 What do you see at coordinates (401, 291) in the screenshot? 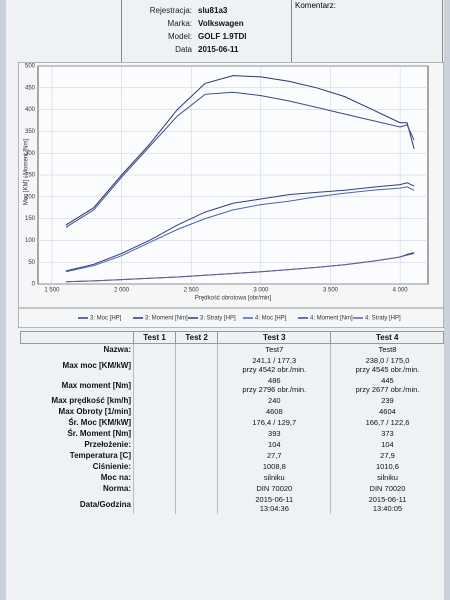
I see `x-tick-label: 4 000` at bounding box center [401, 291].